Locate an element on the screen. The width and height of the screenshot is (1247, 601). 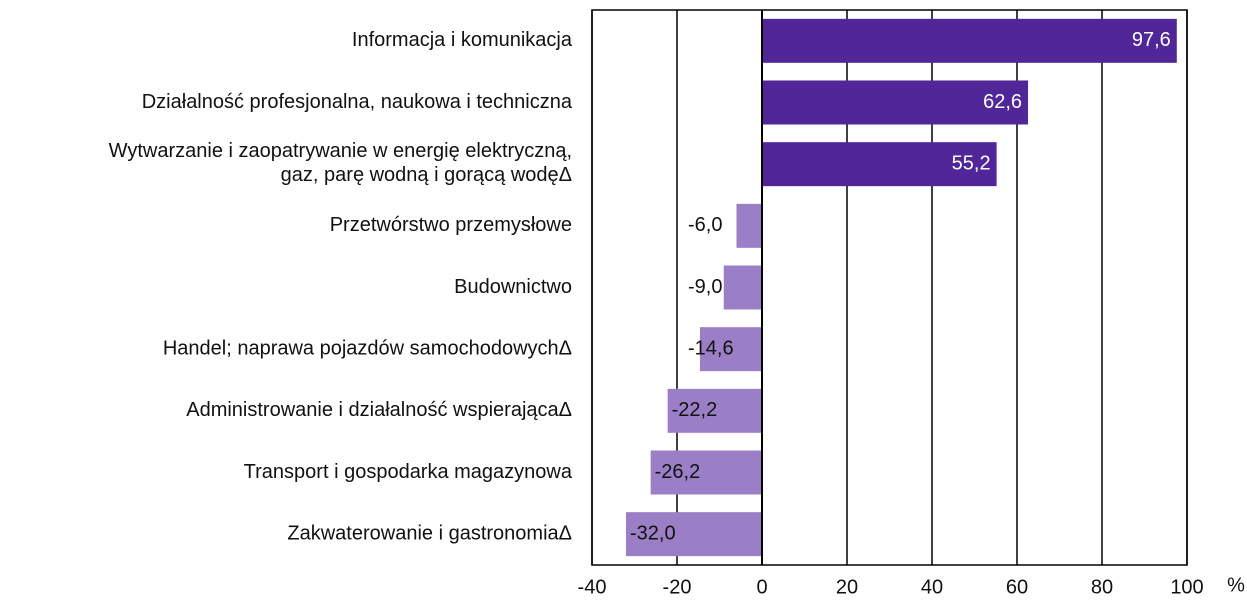
x-tick-label: 0 is located at coordinates (761, 587).